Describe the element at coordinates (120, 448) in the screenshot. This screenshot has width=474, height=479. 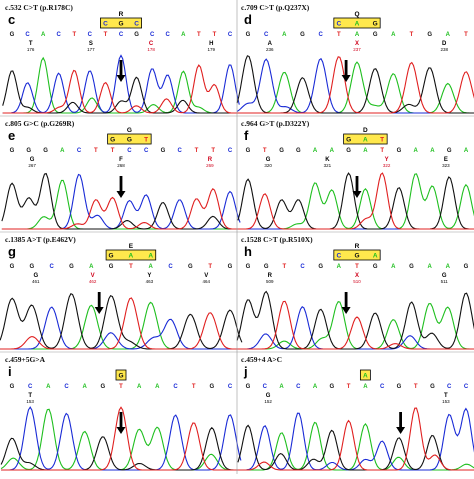
I see `trace-G` at that location.